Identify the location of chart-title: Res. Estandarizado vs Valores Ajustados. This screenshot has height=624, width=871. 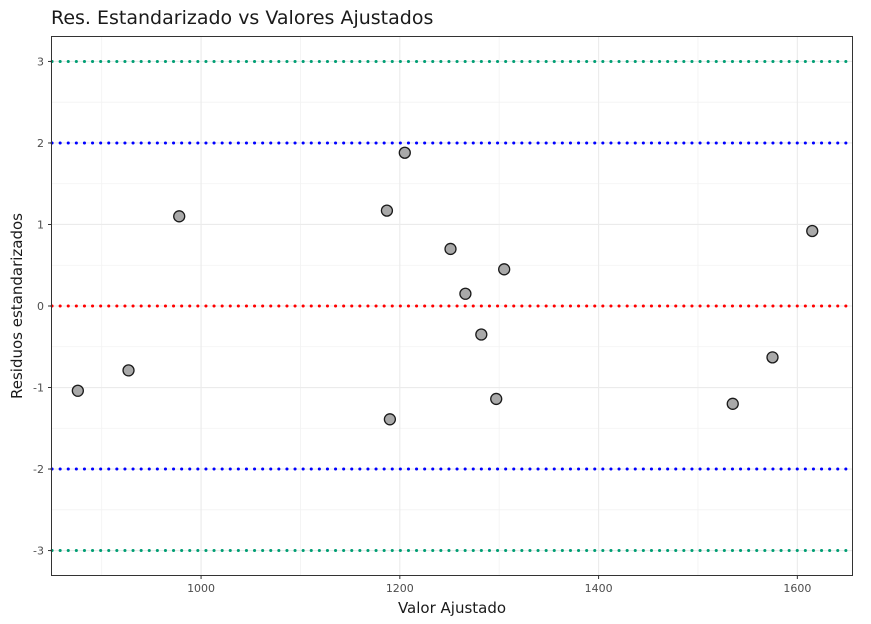
(242, 18).